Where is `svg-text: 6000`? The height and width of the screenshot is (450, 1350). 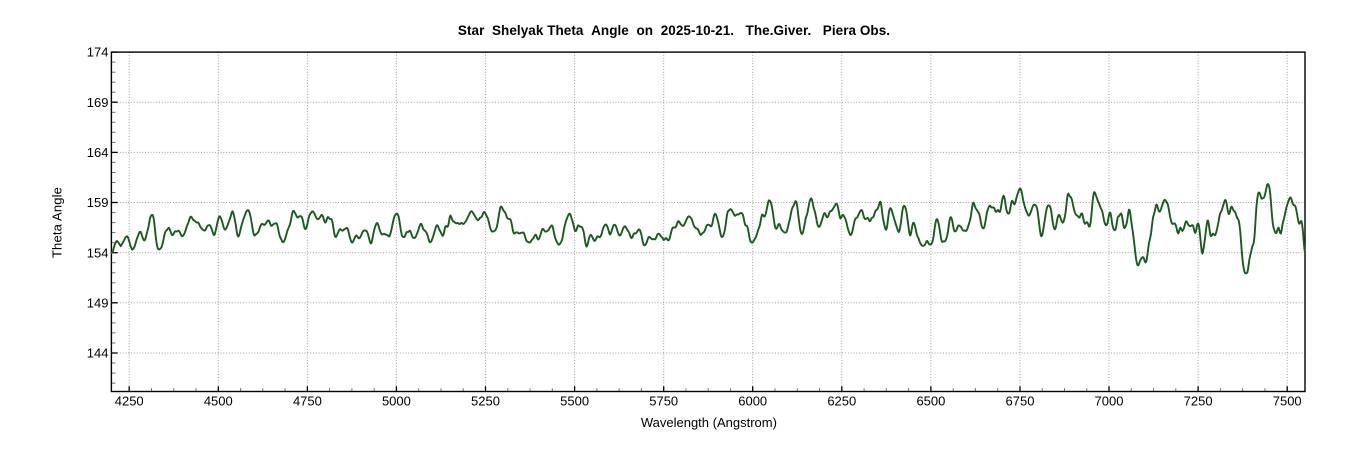 svg-text: 6000 is located at coordinates (752, 401).